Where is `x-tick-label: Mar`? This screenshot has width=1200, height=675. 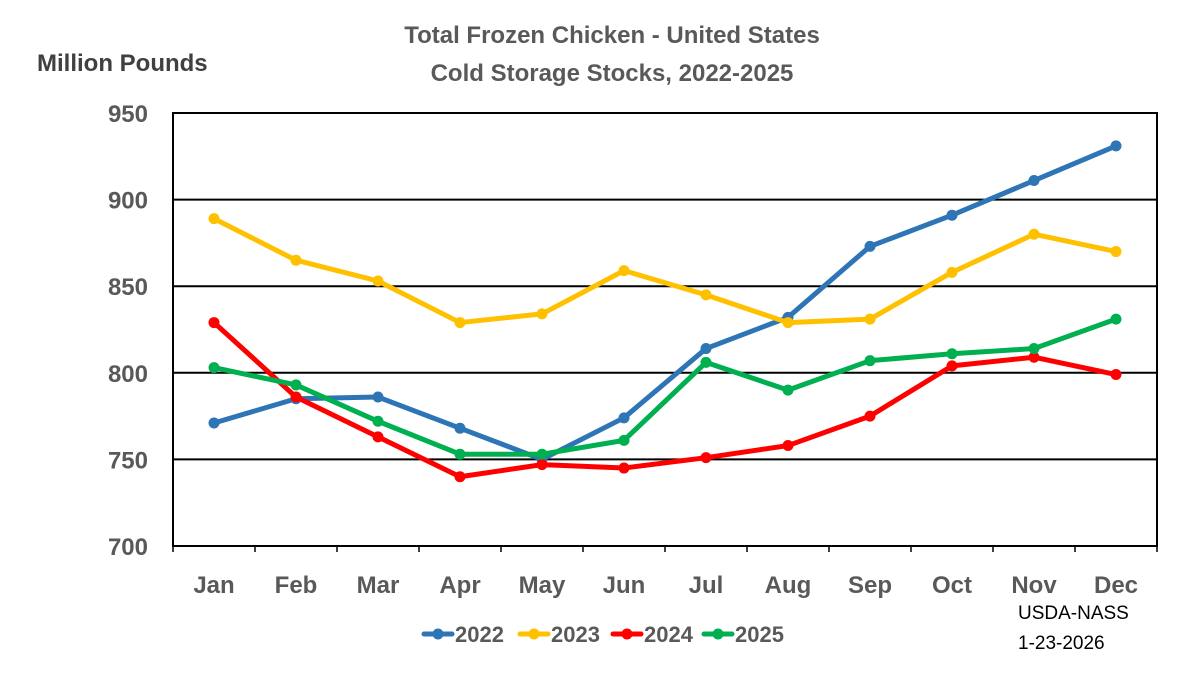 x-tick-label: Mar is located at coordinates (378, 585).